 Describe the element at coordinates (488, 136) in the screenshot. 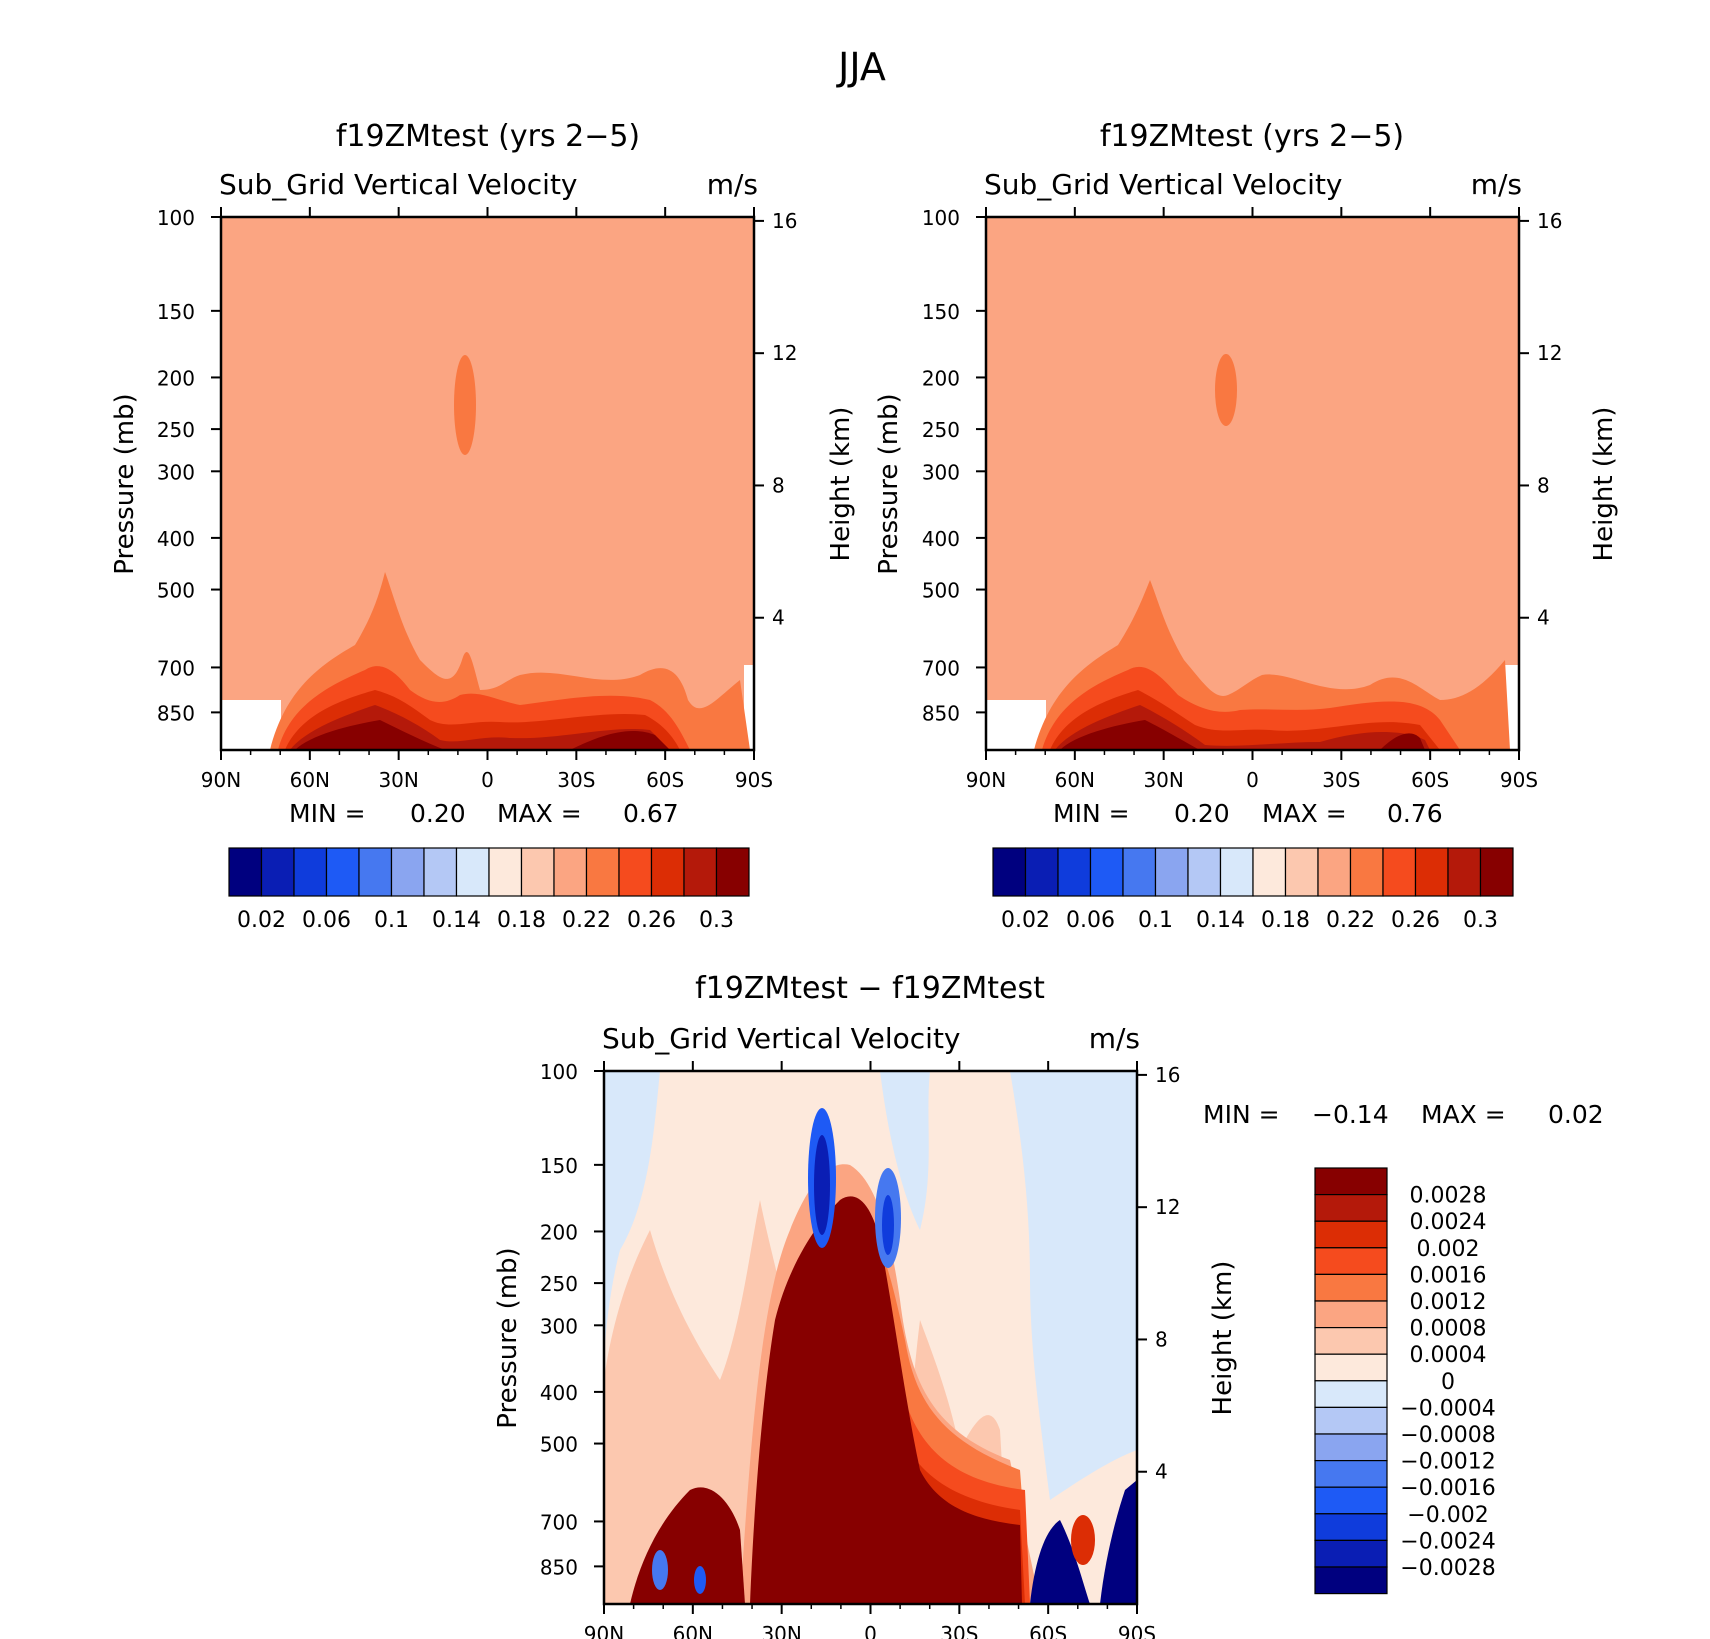

I see `panel-1-title: f19ZMtest (yrs 2−5)` at that location.